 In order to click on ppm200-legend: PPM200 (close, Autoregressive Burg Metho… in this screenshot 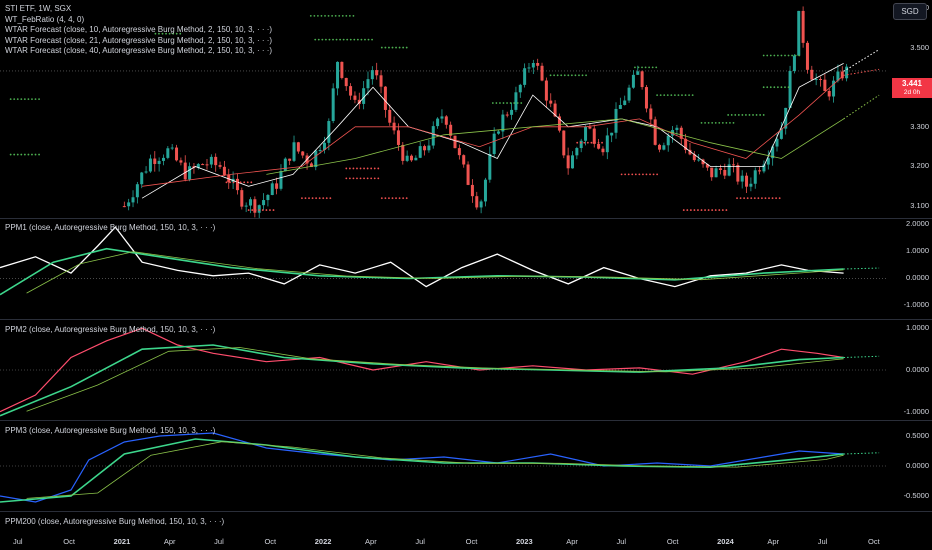, I will do `click(114, 522)`.